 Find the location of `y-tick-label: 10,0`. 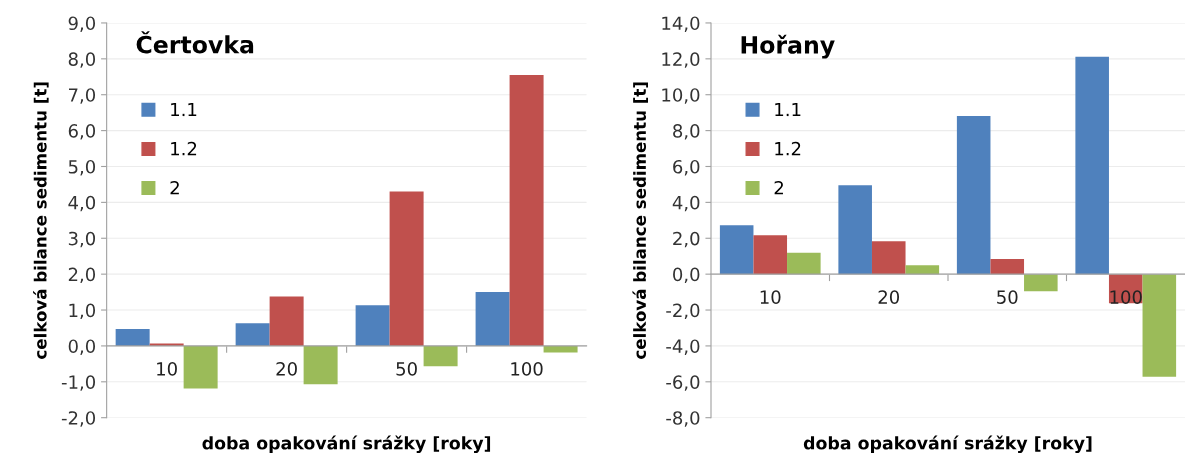

y-tick-label: 10,0 is located at coordinates (681, 96).